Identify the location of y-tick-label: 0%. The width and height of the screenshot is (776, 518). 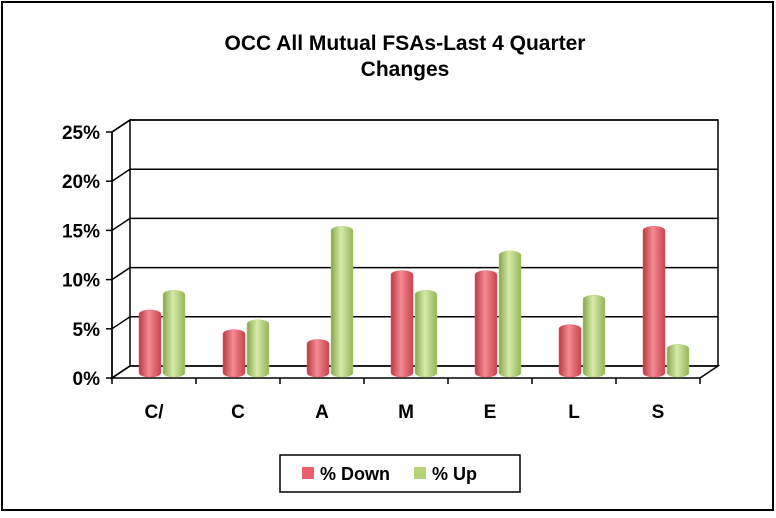
(87, 379).